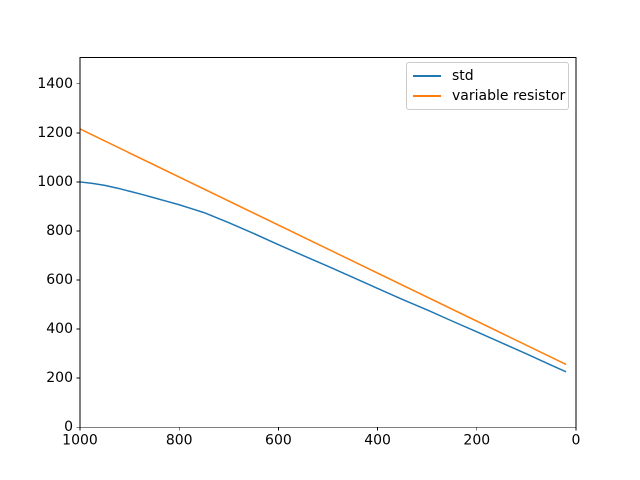  Describe the element at coordinates (377, 440) in the screenshot. I see `x-tick-label: 400` at that location.